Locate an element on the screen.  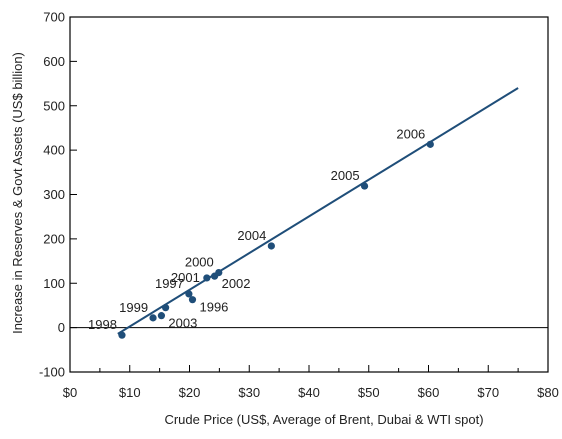
data-point-label: 2002 is located at coordinates (236, 283).